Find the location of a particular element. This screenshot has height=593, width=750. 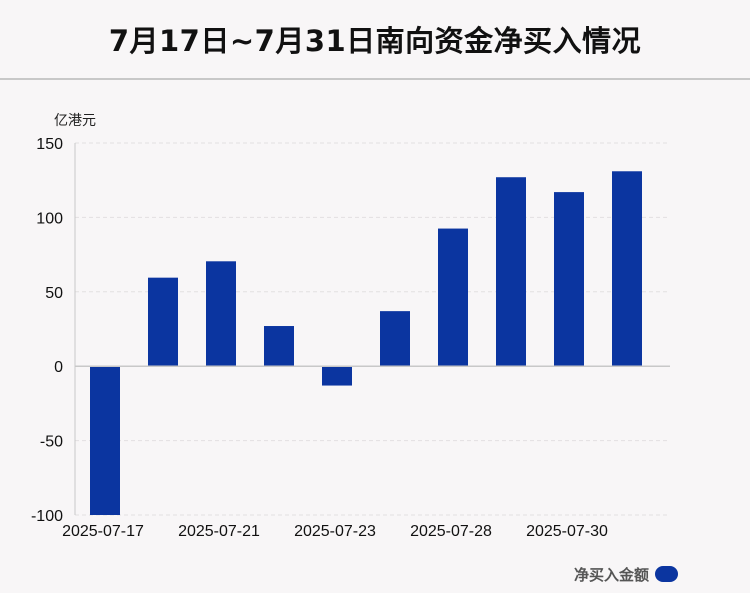

x-tick-label: 2025-07-28 is located at coordinates (451, 531).